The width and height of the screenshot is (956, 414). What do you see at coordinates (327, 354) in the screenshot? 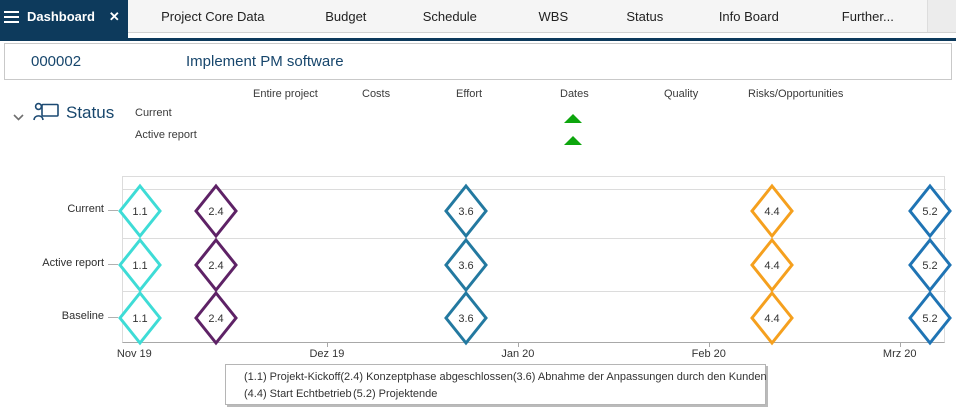
I see `axis-month-label: Dez 19` at bounding box center [327, 354].